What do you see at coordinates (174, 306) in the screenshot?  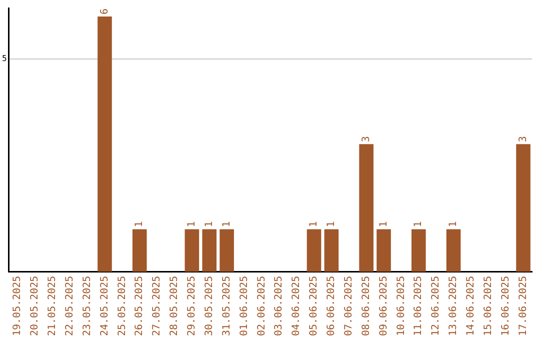 I see `x-tick-label: 28.05.2025` at bounding box center [174, 306].